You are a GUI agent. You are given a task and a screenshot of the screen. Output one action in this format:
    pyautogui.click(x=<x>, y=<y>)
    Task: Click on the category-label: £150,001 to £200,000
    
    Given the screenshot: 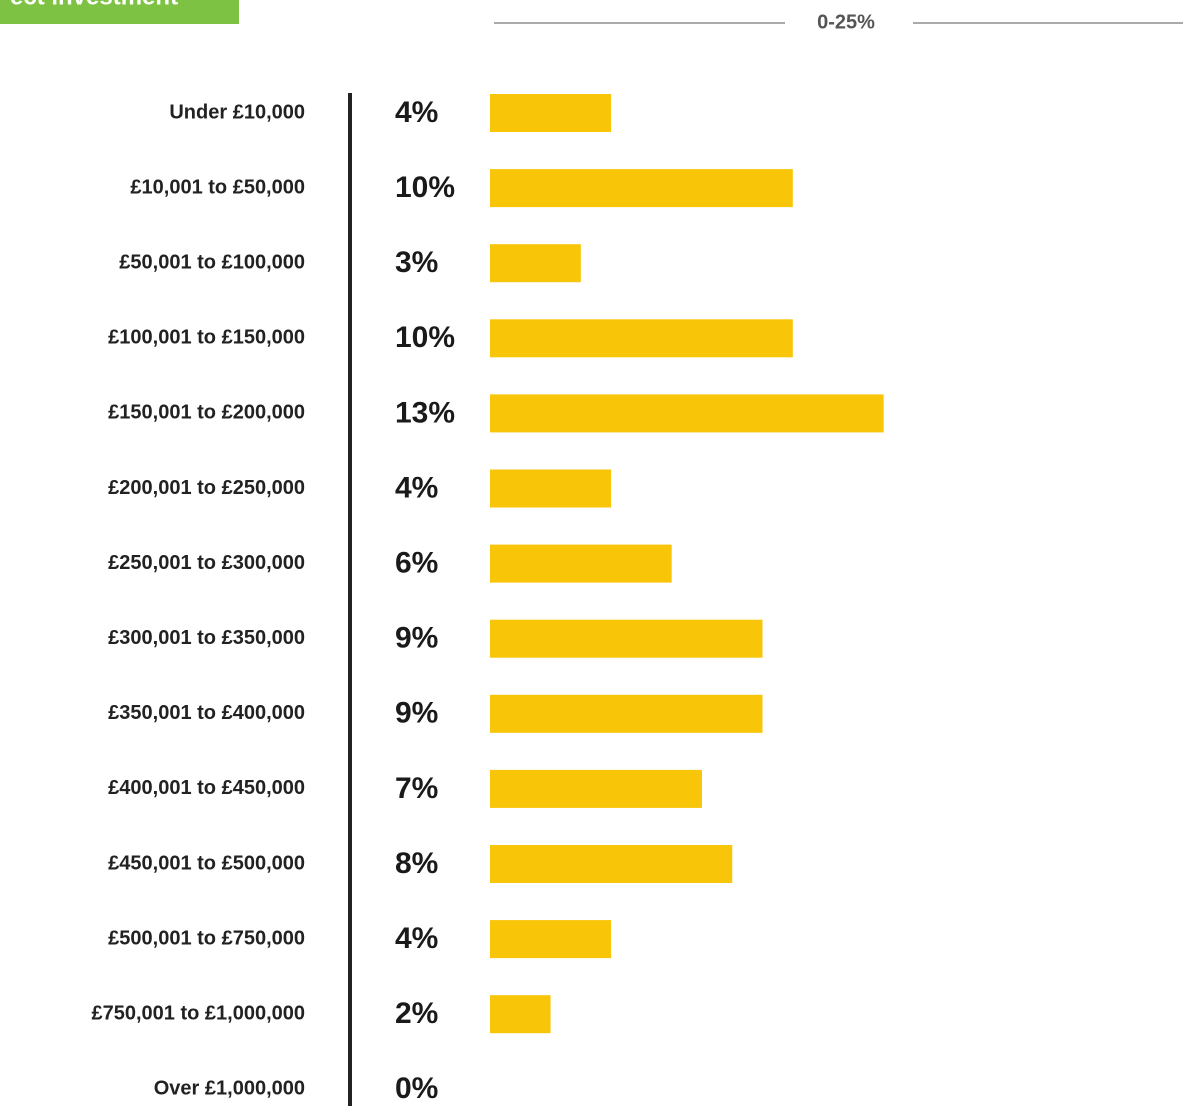 What is the action you would take?
    pyautogui.click(x=206, y=413)
    